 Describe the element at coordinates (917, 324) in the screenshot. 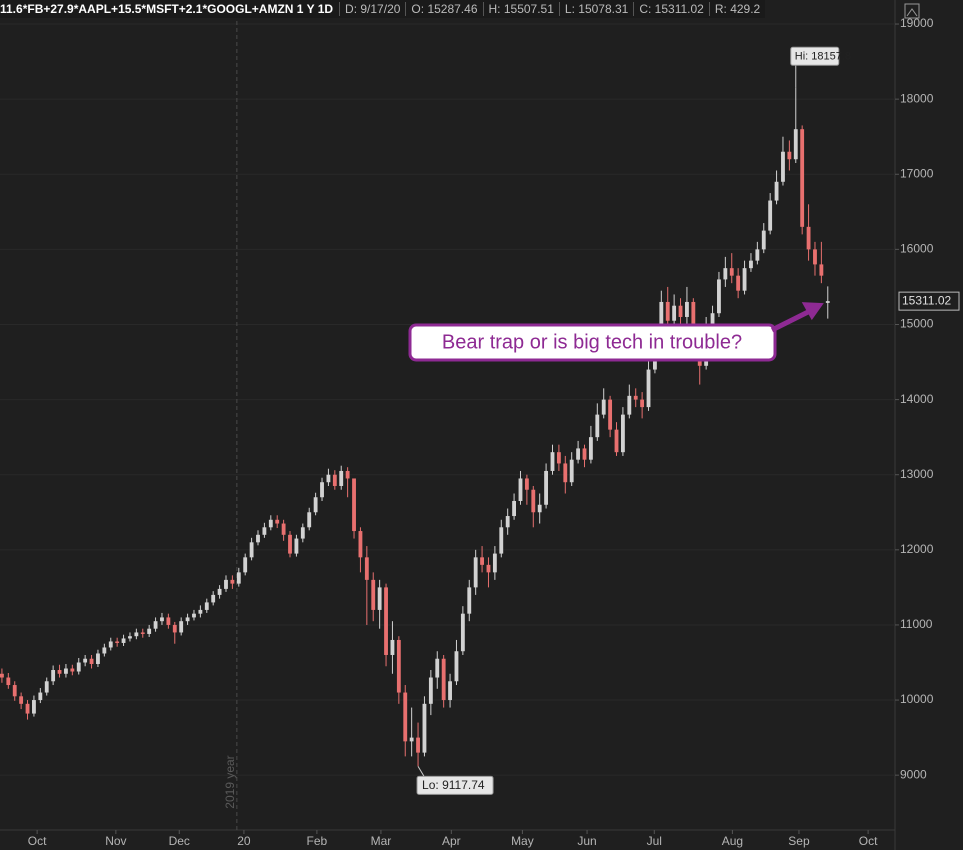

I see `y-tick-label: 15000` at that location.